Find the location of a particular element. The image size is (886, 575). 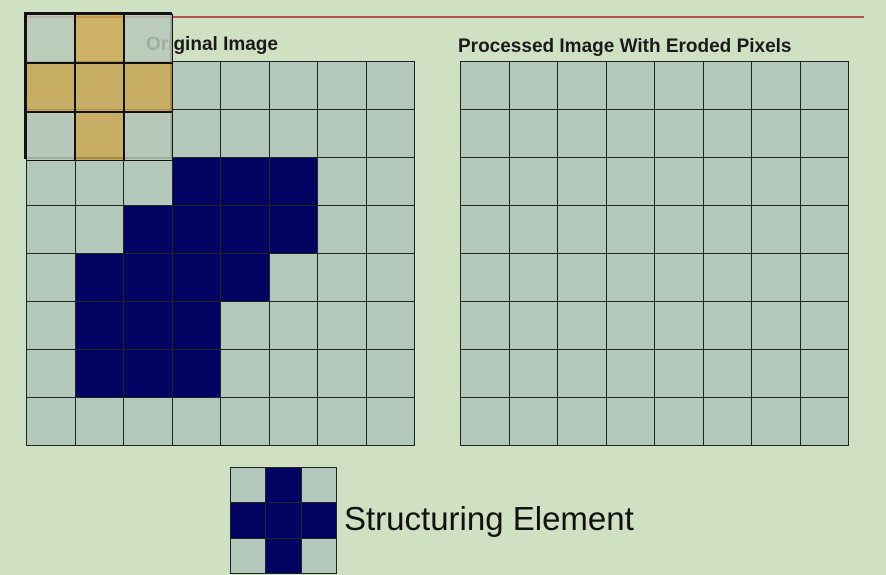

structuring-element-grid is located at coordinates (283, 520).